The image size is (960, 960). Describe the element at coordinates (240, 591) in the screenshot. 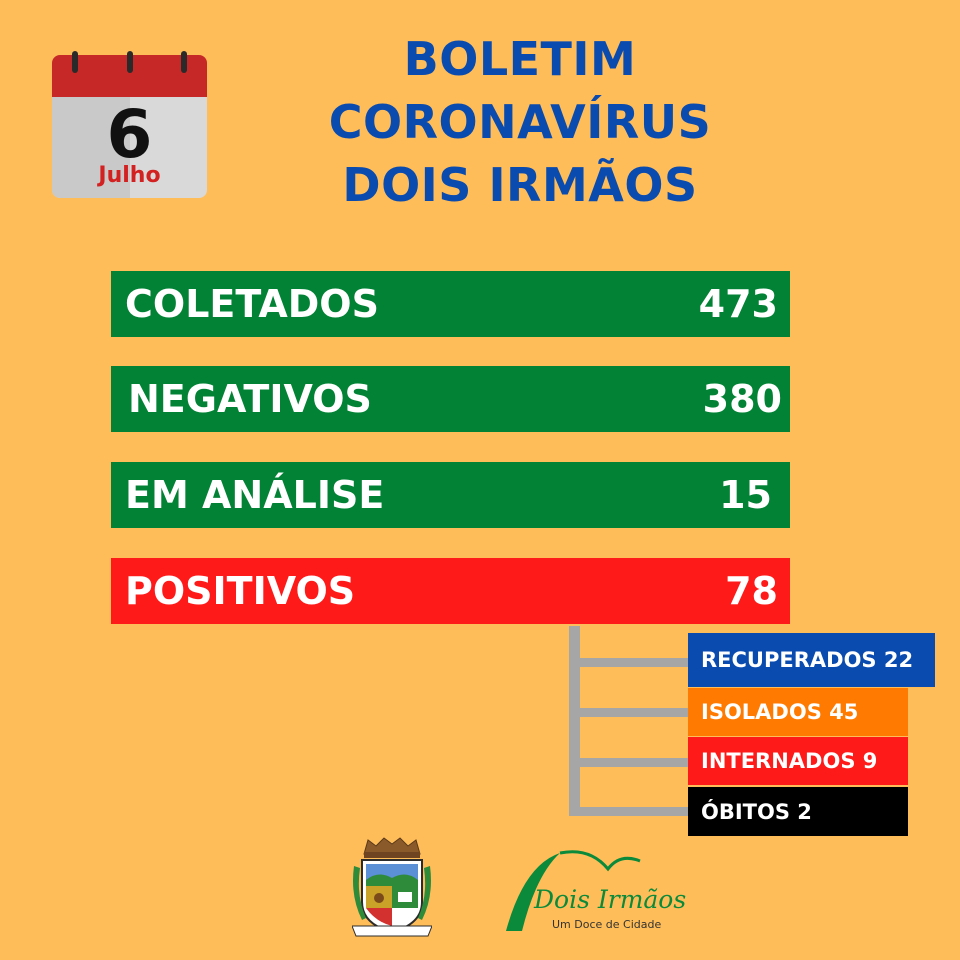

I see `stat-label: POSITIVOS` at that location.